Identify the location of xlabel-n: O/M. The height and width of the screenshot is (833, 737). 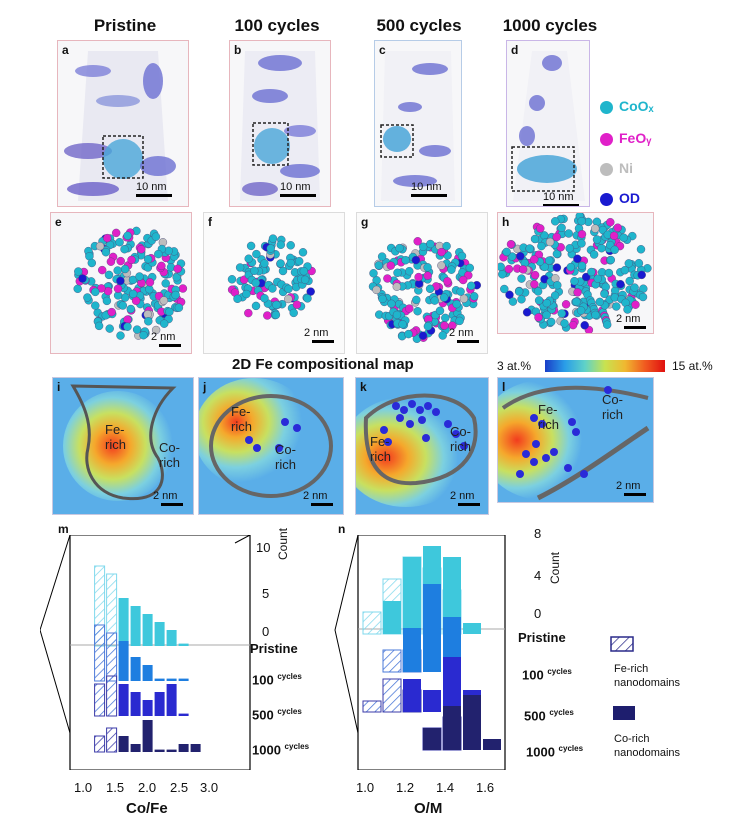
(428, 808).